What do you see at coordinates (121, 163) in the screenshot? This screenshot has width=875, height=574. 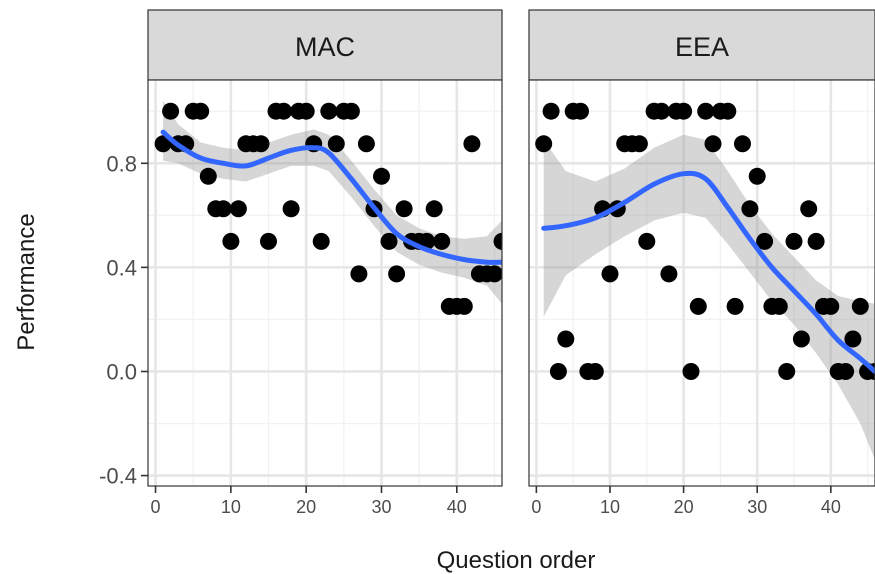 I see `y-tick-label: 0.8` at bounding box center [121, 163].